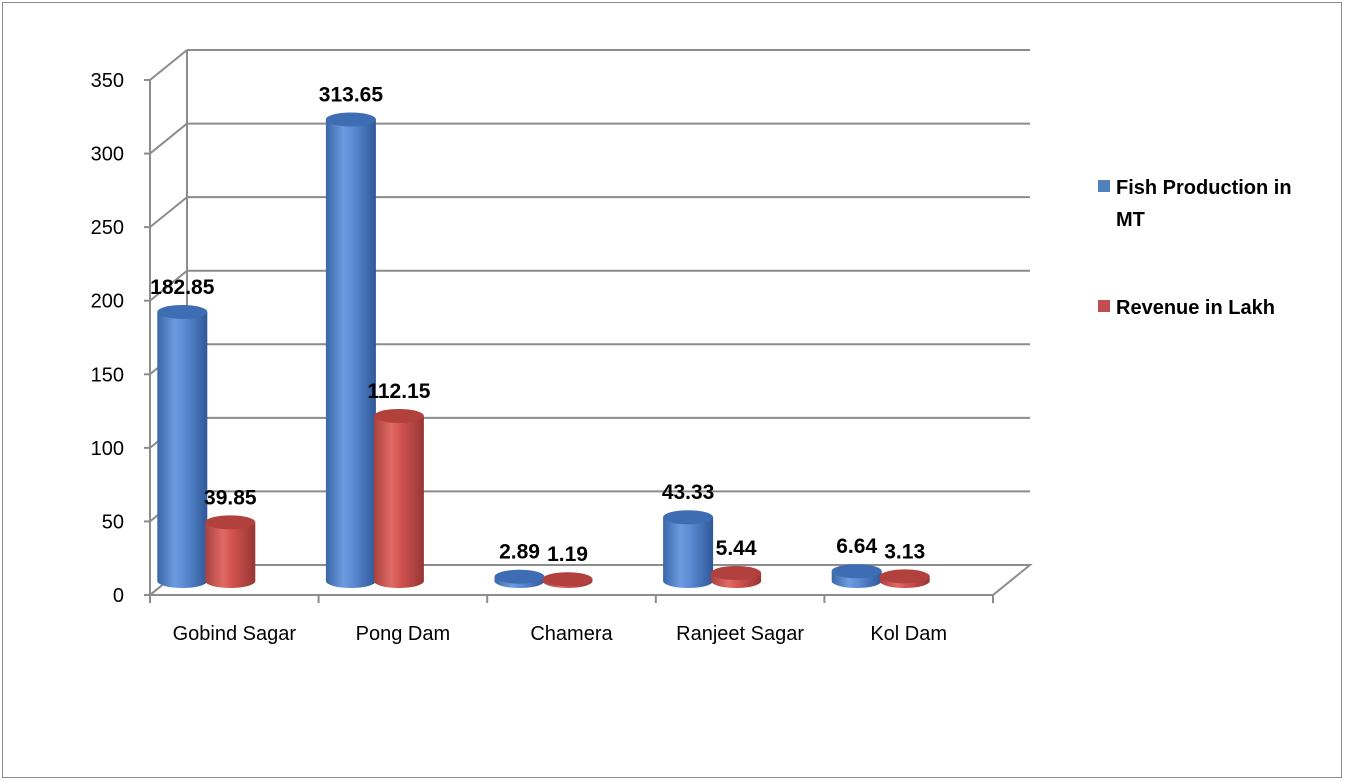  Describe the element at coordinates (107, 302) in the screenshot. I see `y-tick-label: 200` at that location.